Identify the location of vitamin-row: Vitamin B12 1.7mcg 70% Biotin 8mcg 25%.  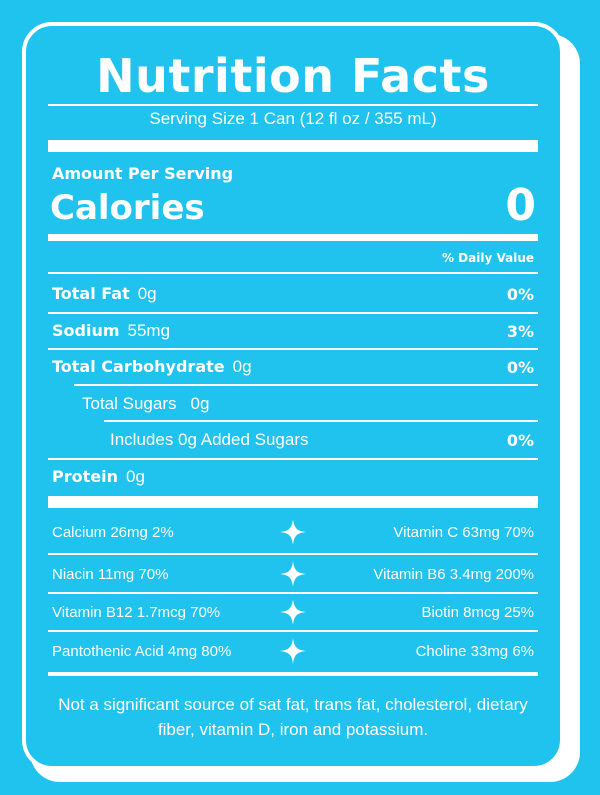
(293, 612).